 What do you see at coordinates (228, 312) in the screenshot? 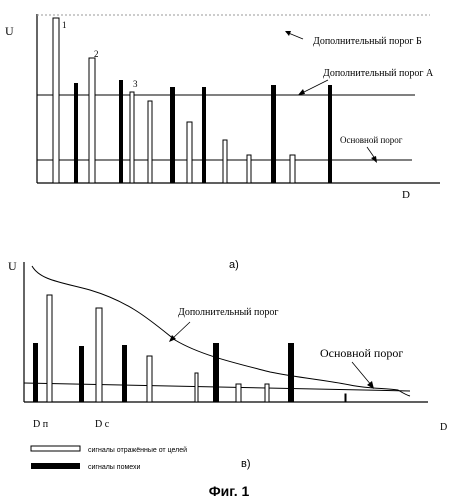
I see `bottom-additional-threshold-label: Дополнительный порог` at bounding box center [228, 312].